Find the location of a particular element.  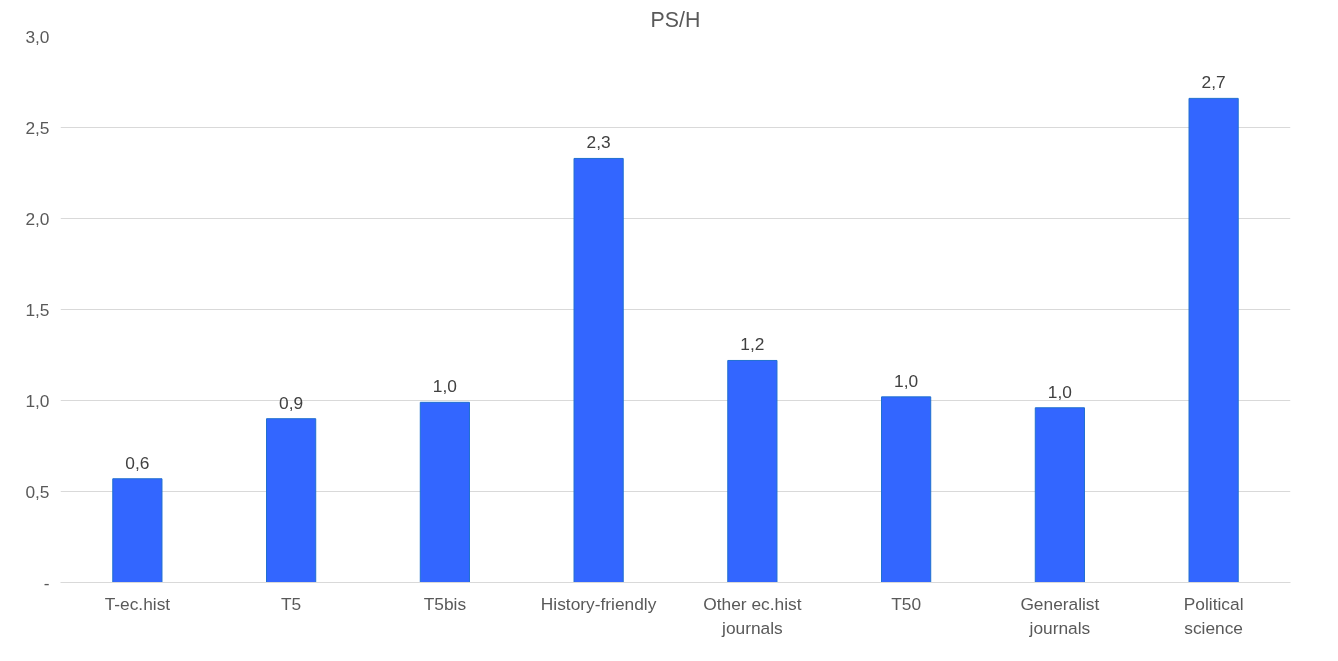

y-tick-label: 1,0 is located at coordinates (37, 400).